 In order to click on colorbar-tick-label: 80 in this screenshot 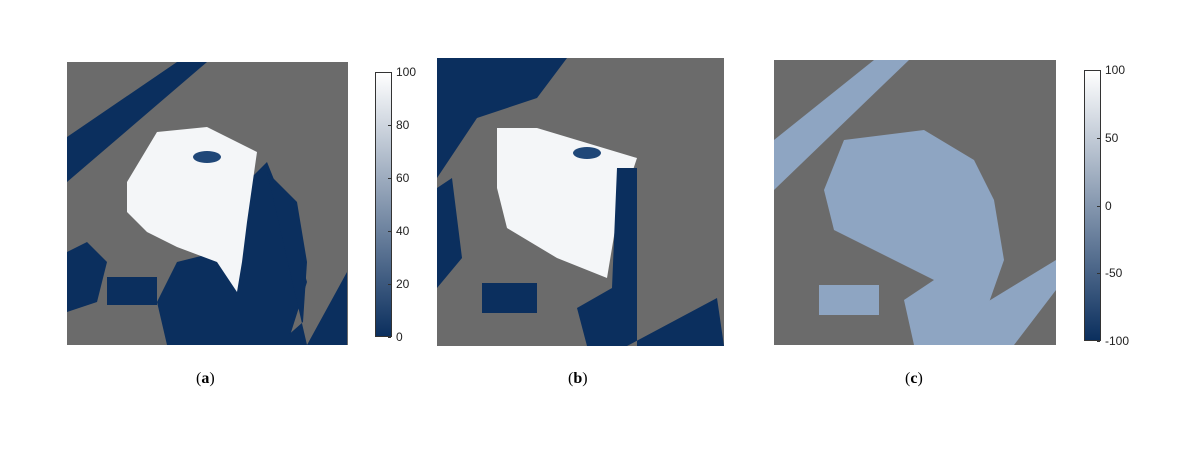, I will do `click(403, 125)`.